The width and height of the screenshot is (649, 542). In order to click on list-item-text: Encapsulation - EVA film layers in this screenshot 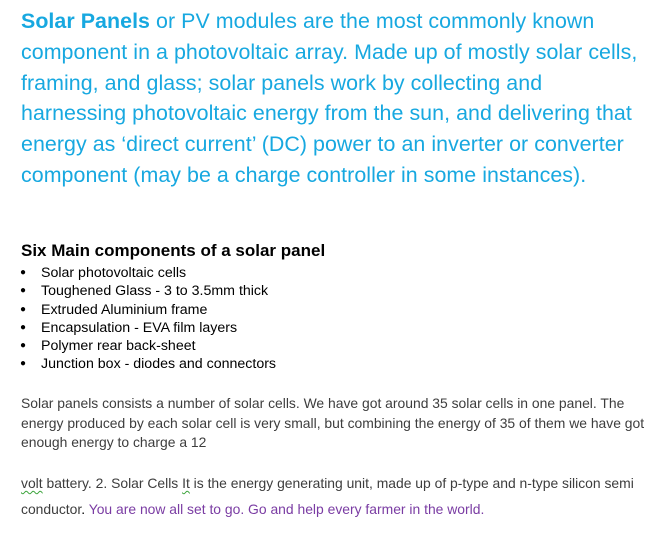, I will do `click(139, 327)`.